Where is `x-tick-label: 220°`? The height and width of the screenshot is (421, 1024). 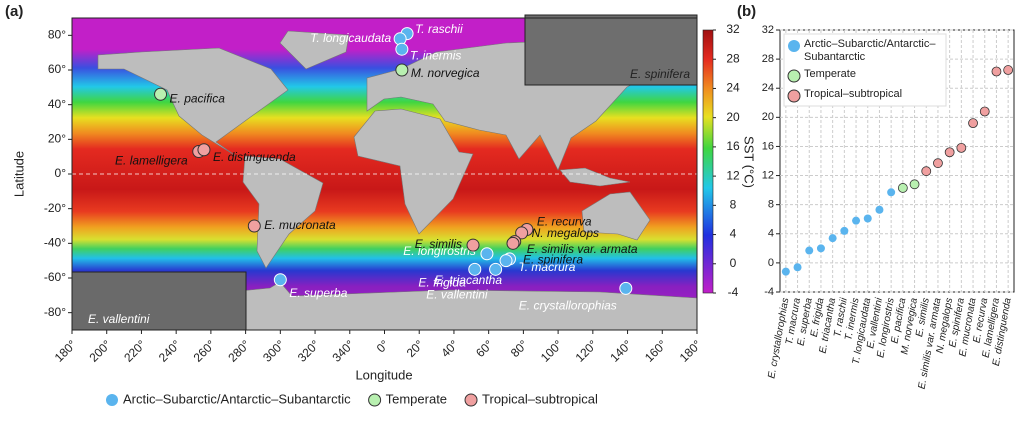
x-tick-label: 220° is located at coordinates (135, 351).